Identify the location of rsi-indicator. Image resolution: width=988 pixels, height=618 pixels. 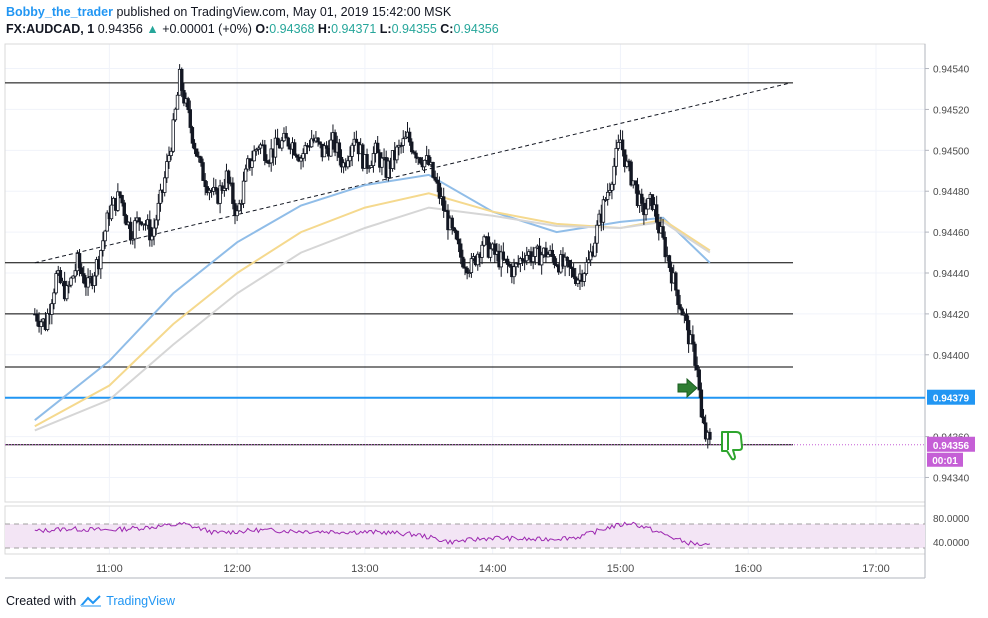
(372, 534).